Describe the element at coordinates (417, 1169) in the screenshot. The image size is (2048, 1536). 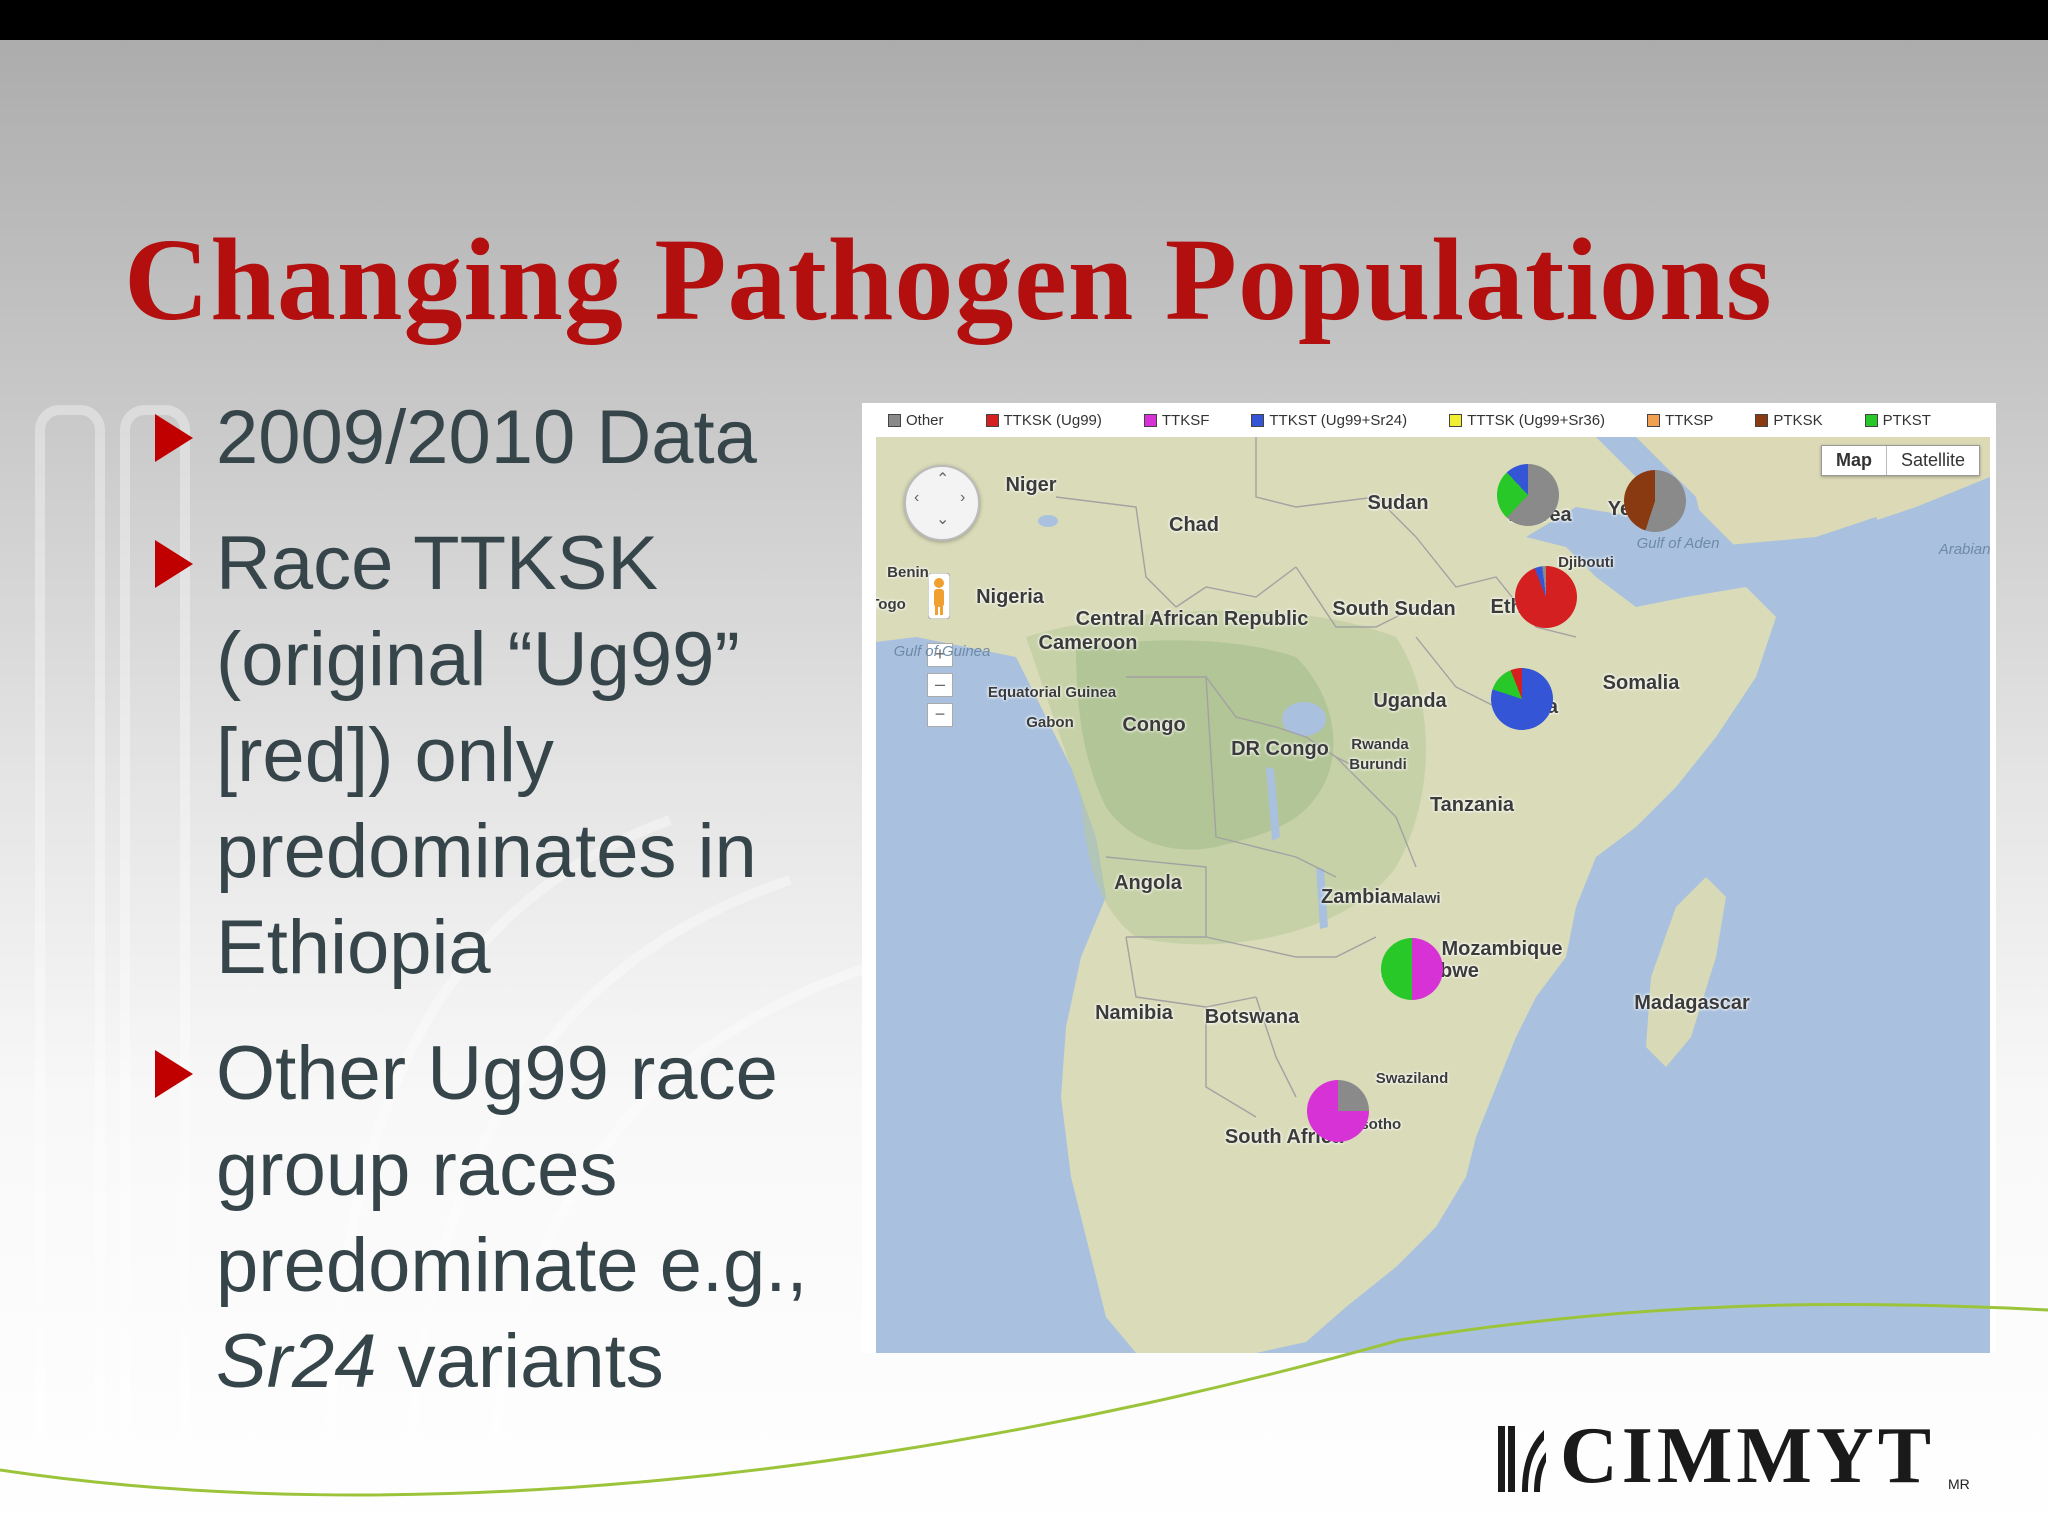
I see `bullet-text: group races` at that location.